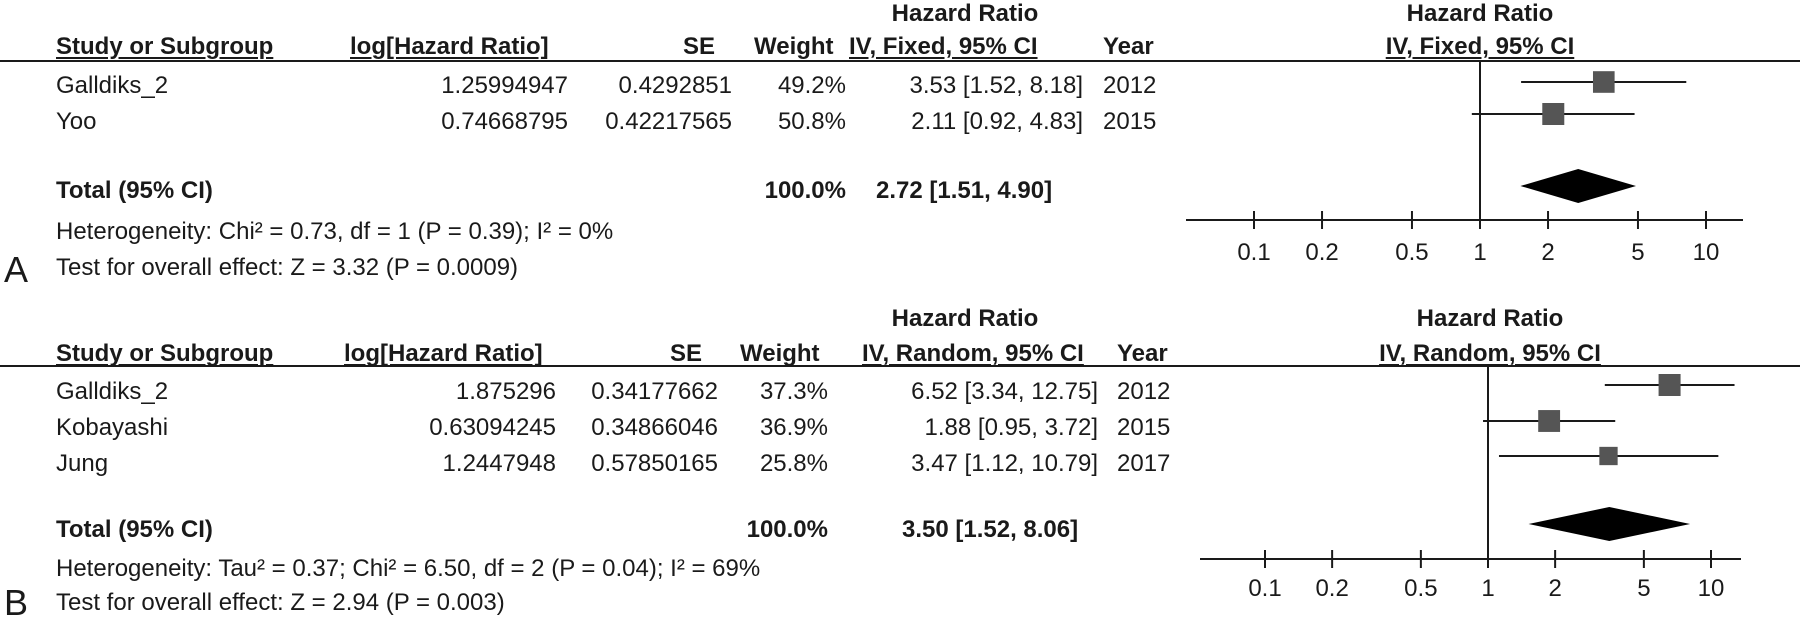  Describe the element at coordinates (165, 46) in the screenshot. I see `col-study-header-a: Study or Subgroup` at that location.